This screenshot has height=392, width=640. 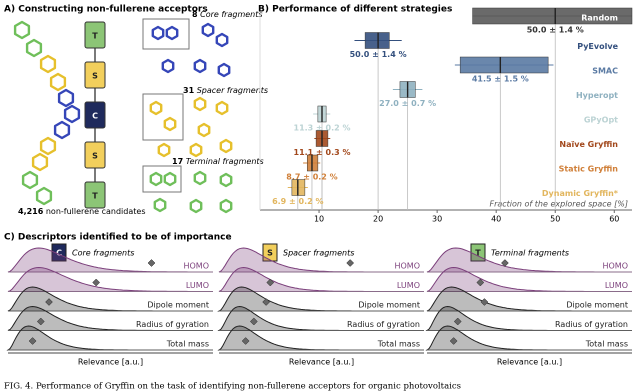 What do you see at coordinates (106, 10) in the screenshot?
I see `panel-a-title: A) Constructing non-fullerene acceptors` at bounding box center [106, 10].